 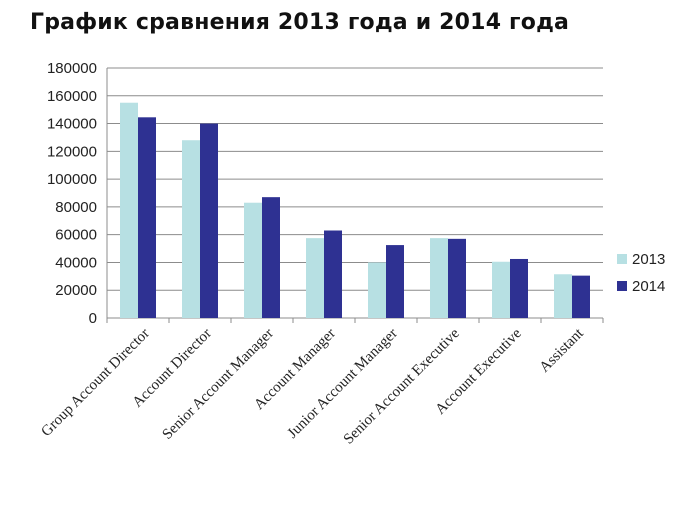 What do you see at coordinates (343, 384) in the screenshot?
I see `x-tick-label: Junior Account Manager` at bounding box center [343, 384].